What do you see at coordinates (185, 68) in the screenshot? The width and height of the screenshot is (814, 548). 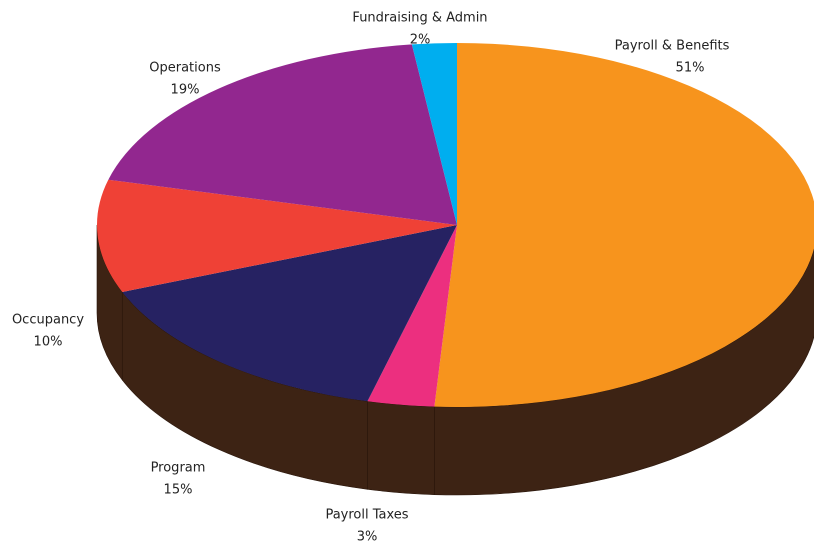 I see `slice-label: Operations` at bounding box center [185, 68].